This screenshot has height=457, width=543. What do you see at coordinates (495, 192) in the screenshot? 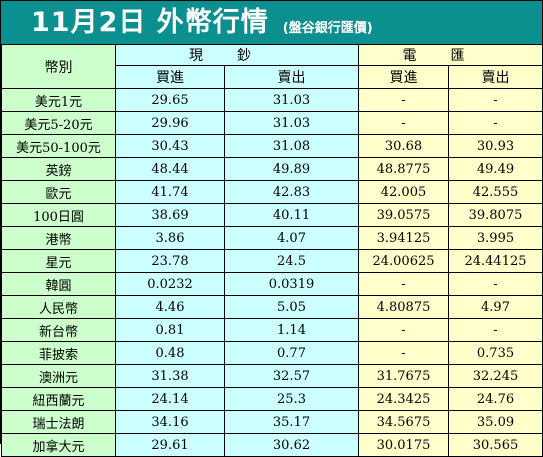
I see `remit-sell-cell: 42.555` at bounding box center [495, 192].